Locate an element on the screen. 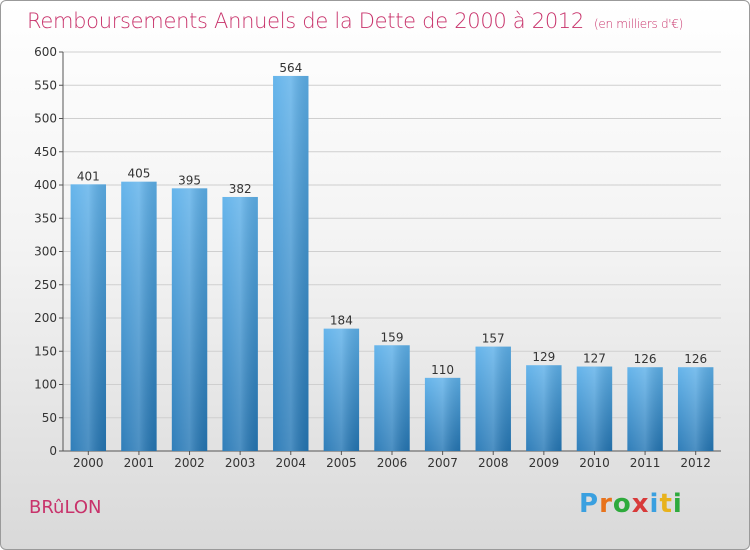 The height and width of the screenshot is (550, 750). y-tick-label: 150 is located at coordinates (45, 351).